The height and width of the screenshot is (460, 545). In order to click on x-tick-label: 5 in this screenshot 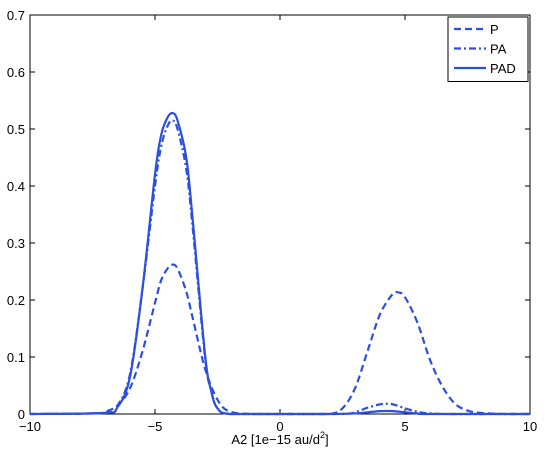, I will do `click(404, 426)`.